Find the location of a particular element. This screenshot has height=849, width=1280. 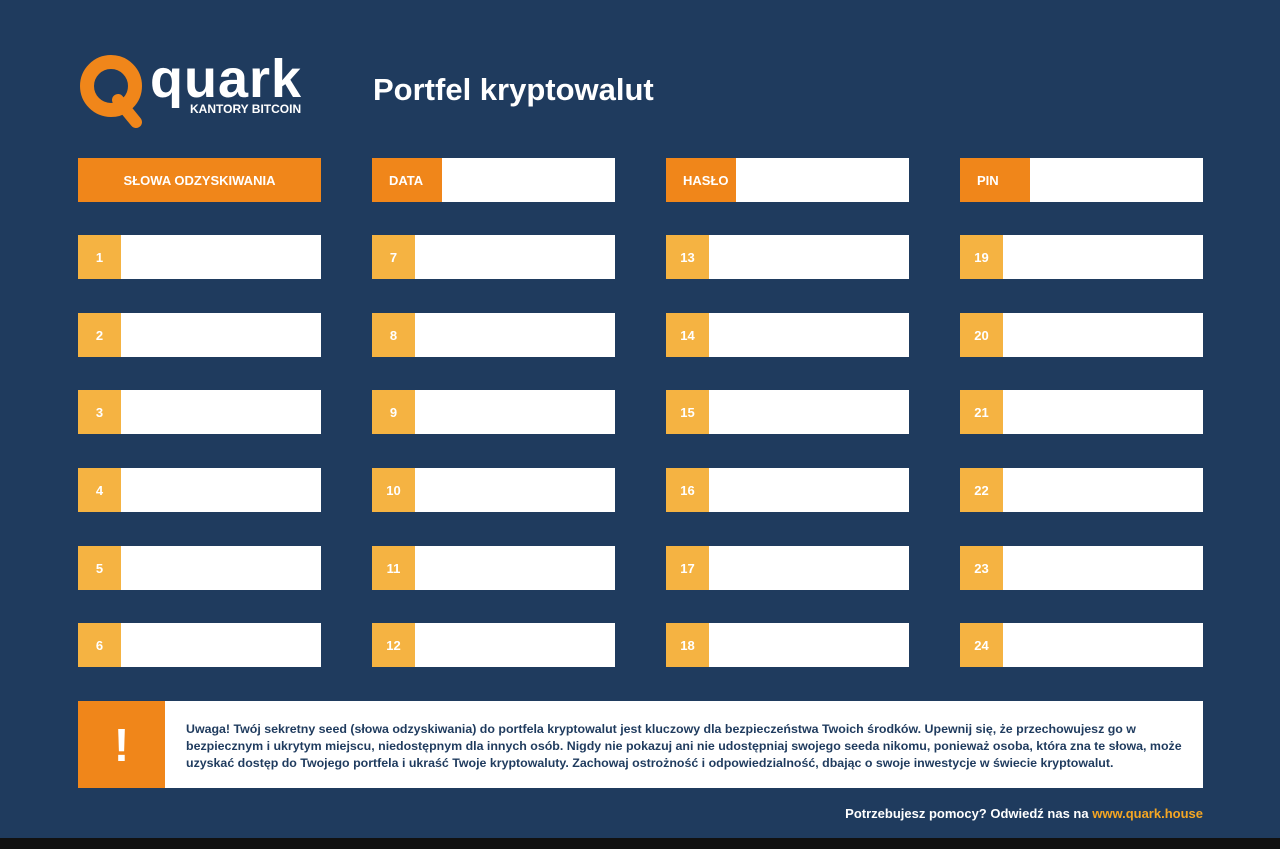

word-number: 23 is located at coordinates (981, 568).